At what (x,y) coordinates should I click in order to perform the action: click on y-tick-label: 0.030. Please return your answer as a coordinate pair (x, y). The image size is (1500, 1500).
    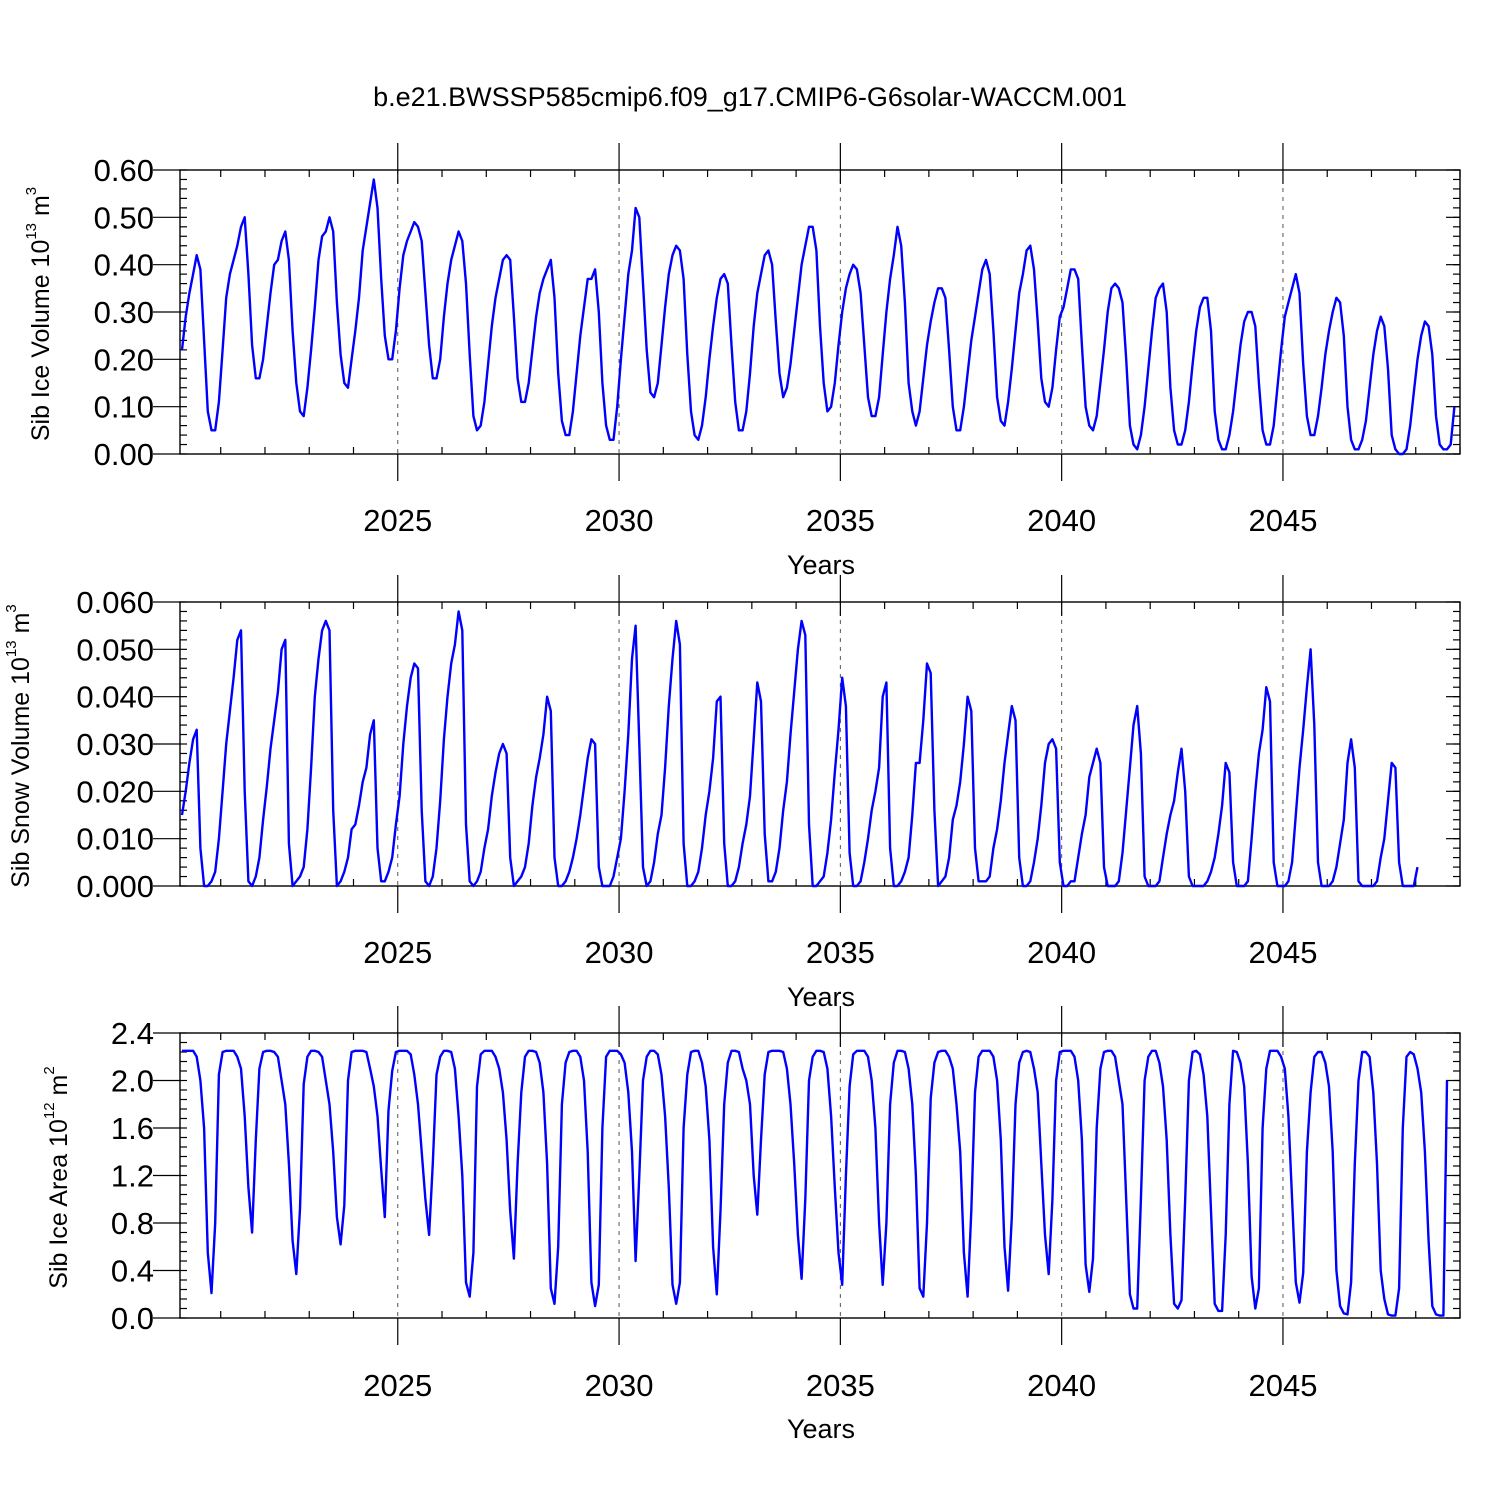
    Looking at the image, I should click on (115, 744).